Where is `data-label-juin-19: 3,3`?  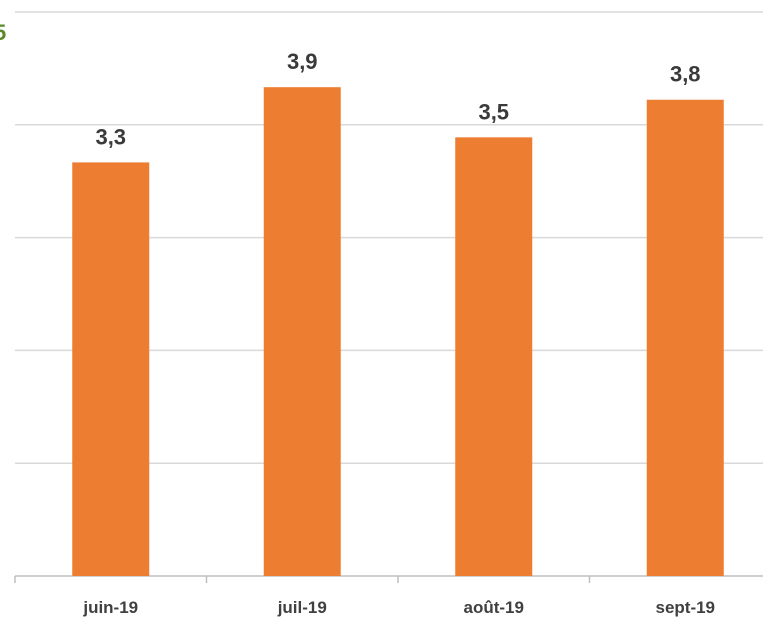
data-label-juin-19: 3,3 is located at coordinates (110, 136).